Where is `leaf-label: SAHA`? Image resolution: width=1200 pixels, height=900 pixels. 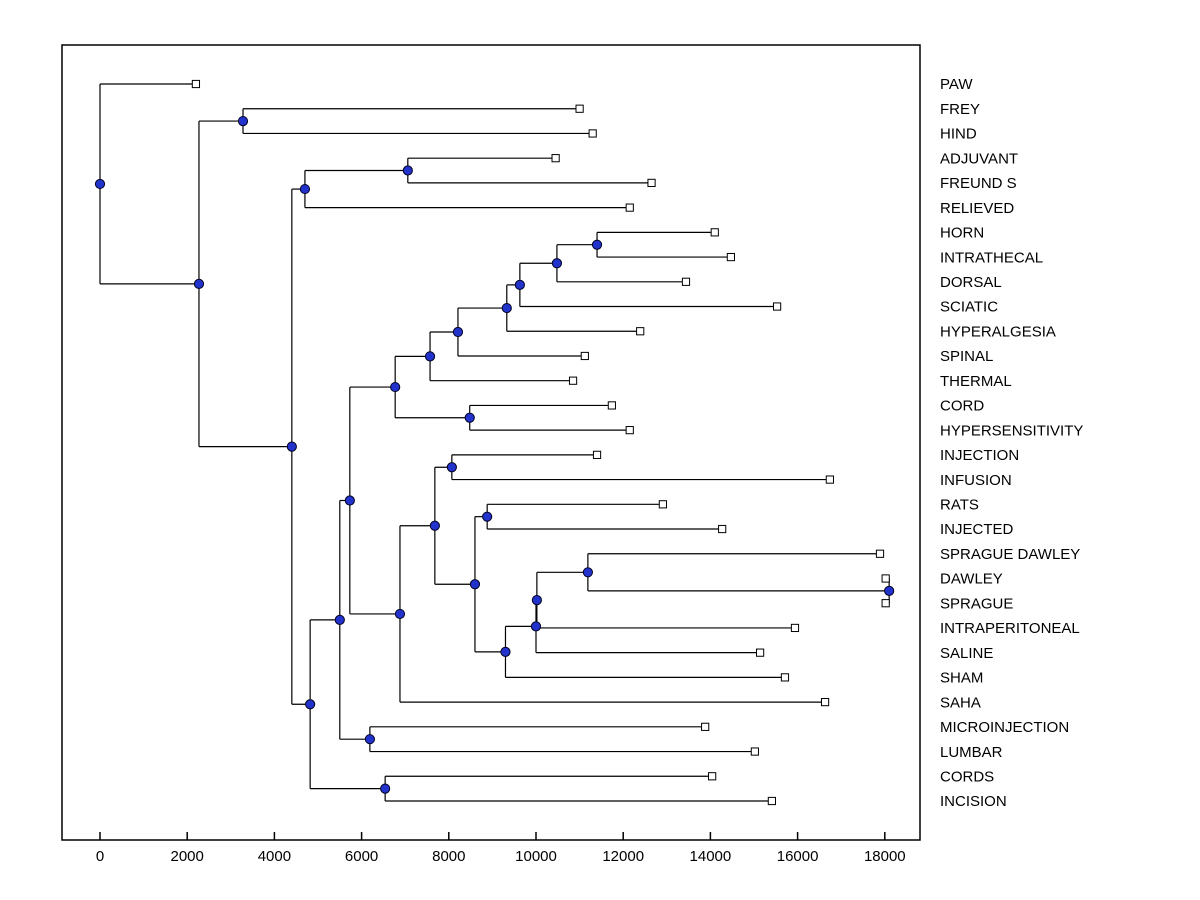 leaf-label: SAHA is located at coordinates (960, 702).